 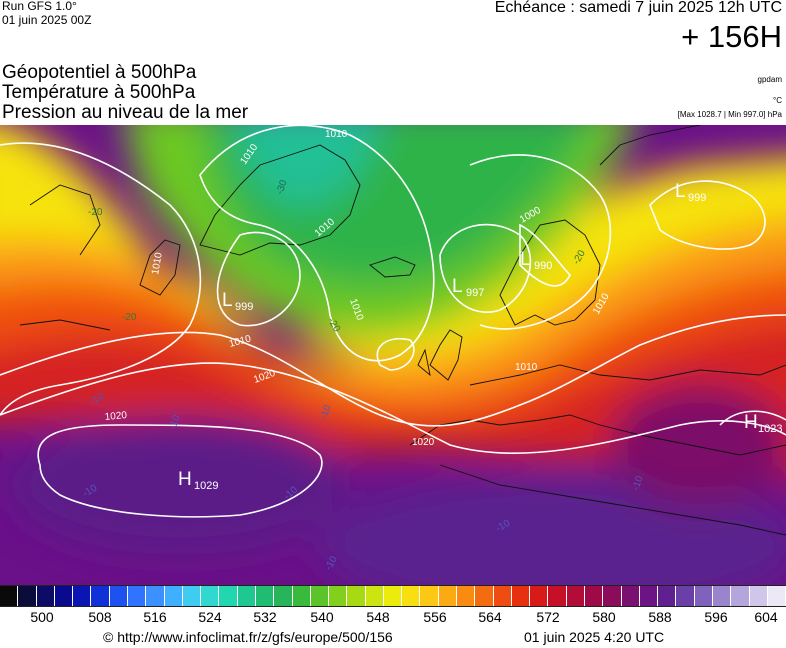 I want to click on footer-date: 01 juin 2025 4:20 UTC, so click(x=594, y=637).